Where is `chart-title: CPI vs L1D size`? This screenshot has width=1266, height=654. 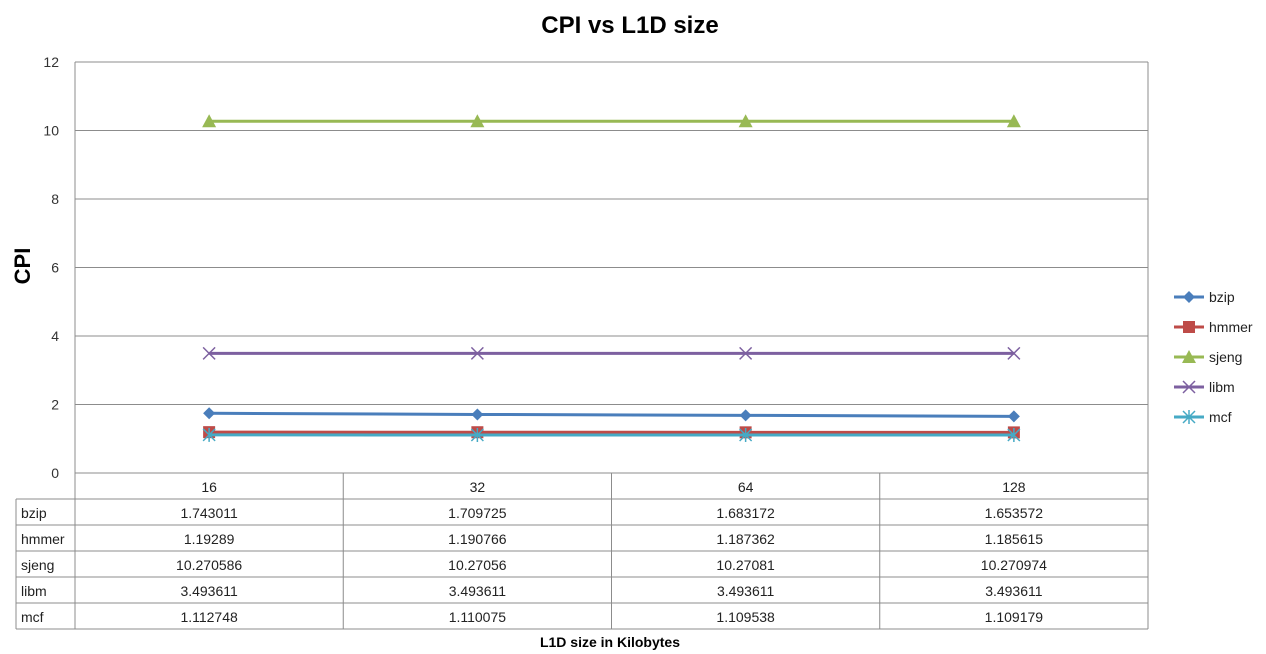
chart-title: CPI vs L1D size is located at coordinates (629, 25).